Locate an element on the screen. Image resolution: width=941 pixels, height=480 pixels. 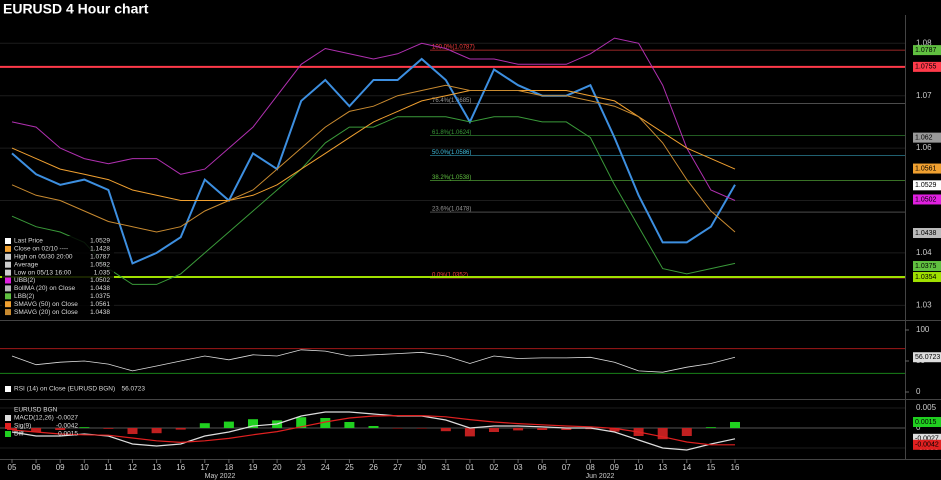
y-tick-label: 0 is located at coordinates (918, 391).